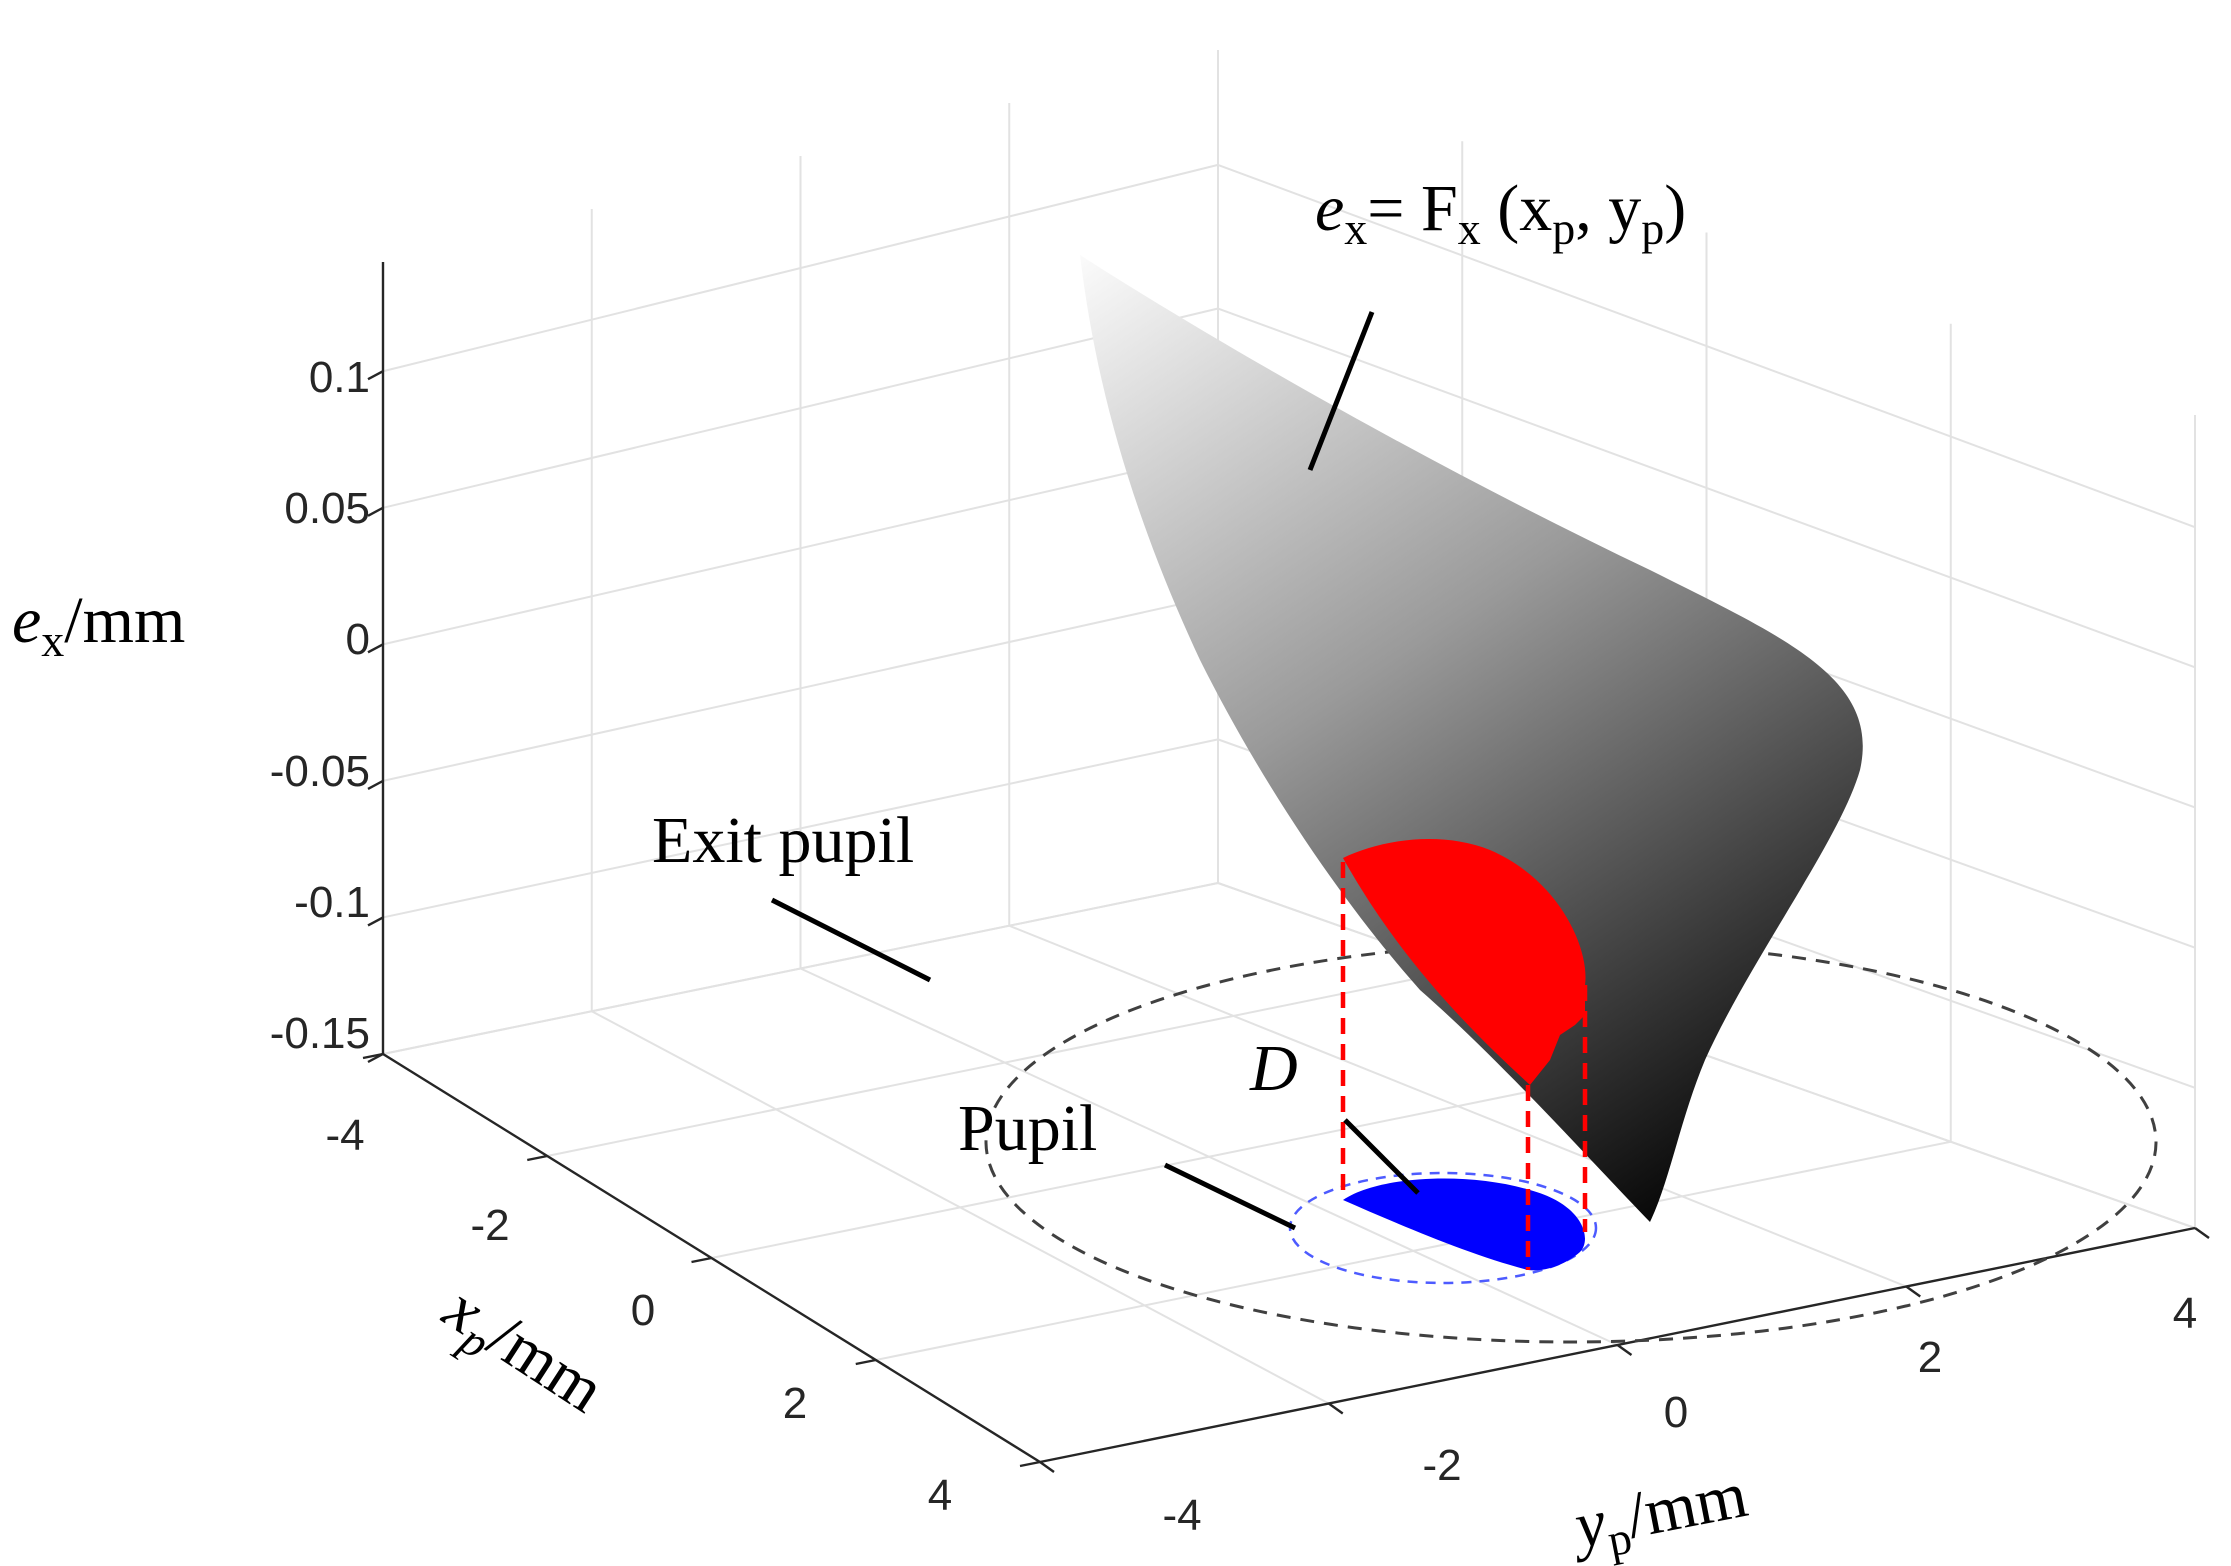 Image resolution: width=2231 pixels, height=1566 pixels. What do you see at coordinates (320, 1033) in the screenshot?
I see `z-tick-label: -0.15` at bounding box center [320, 1033].